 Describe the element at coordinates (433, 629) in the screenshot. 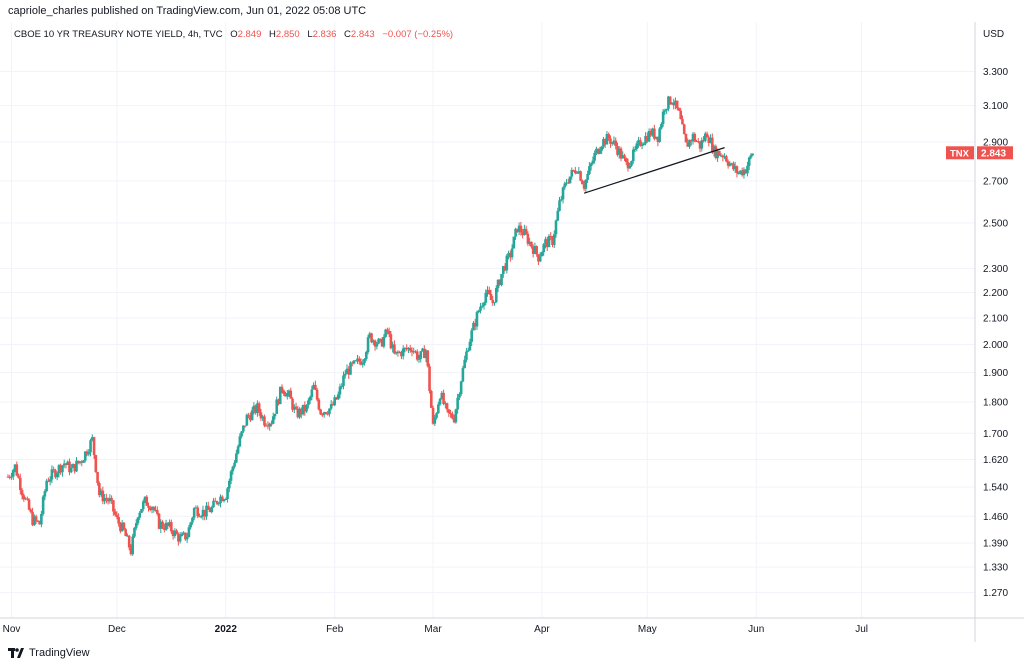

I see `x-tick-label: Mar` at that location.